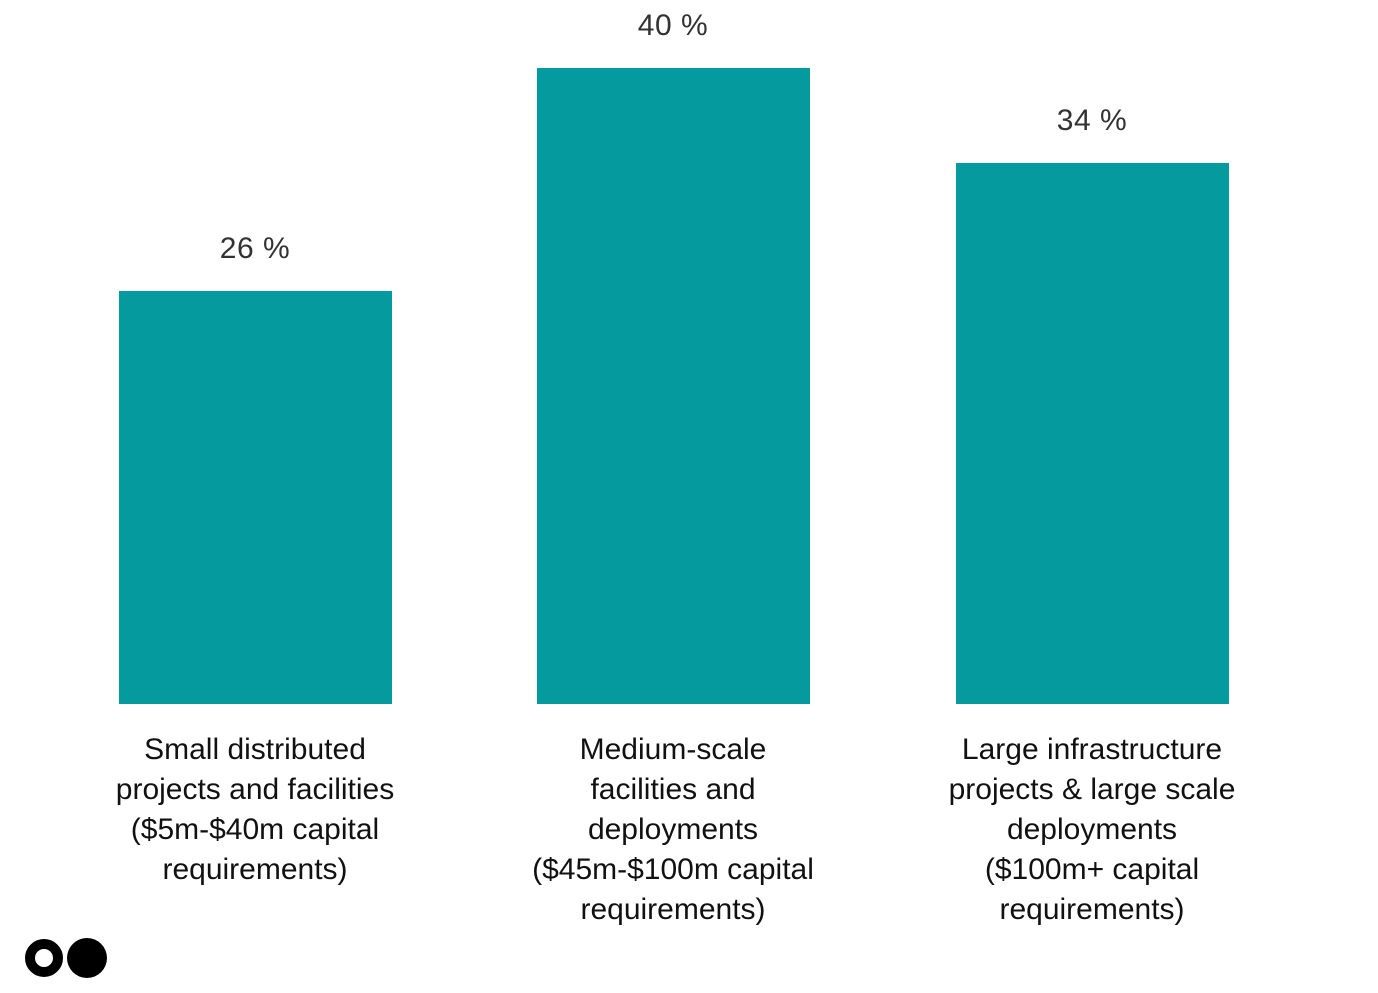 This screenshot has width=1378, height=993. Describe the element at coordinates (66, 958) in the screenshot. I see `two-circles-logo-icon` at that location.